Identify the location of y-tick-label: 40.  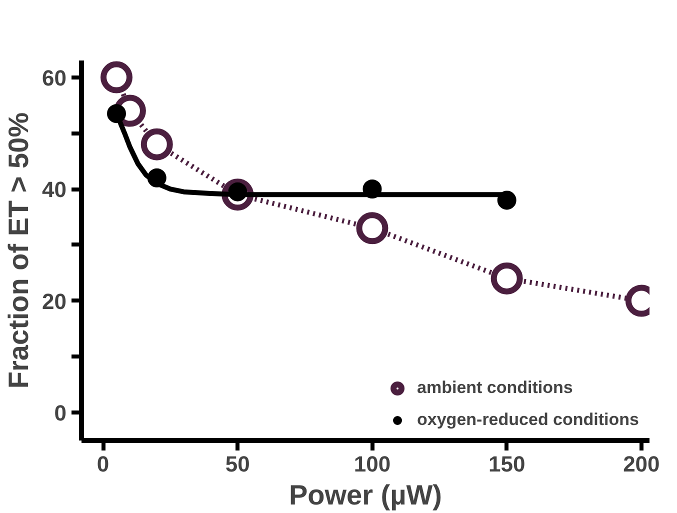
(54, 189).